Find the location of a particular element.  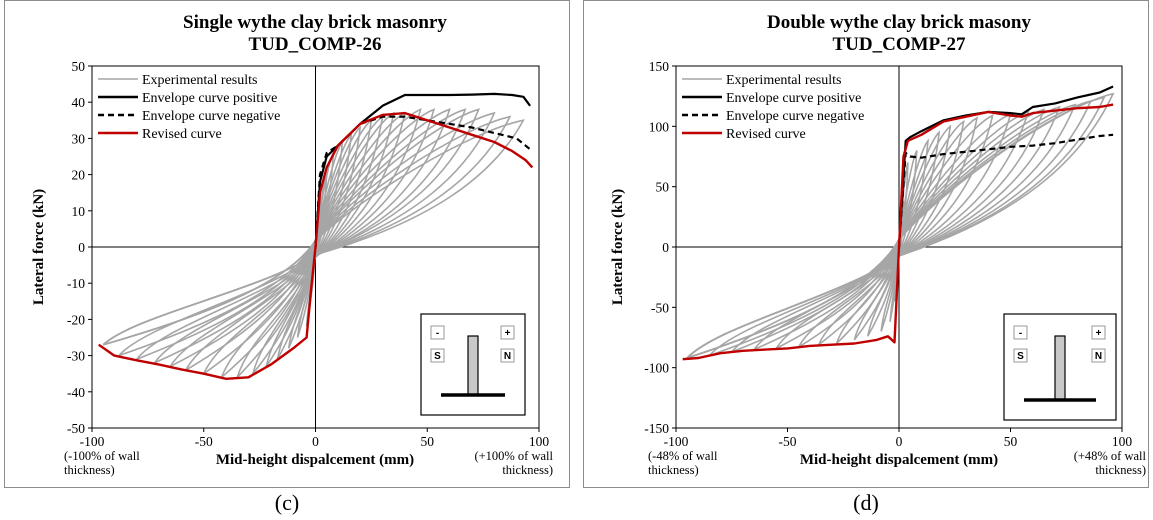

y-tick-label: 150 is located at coordinates (659, 66).